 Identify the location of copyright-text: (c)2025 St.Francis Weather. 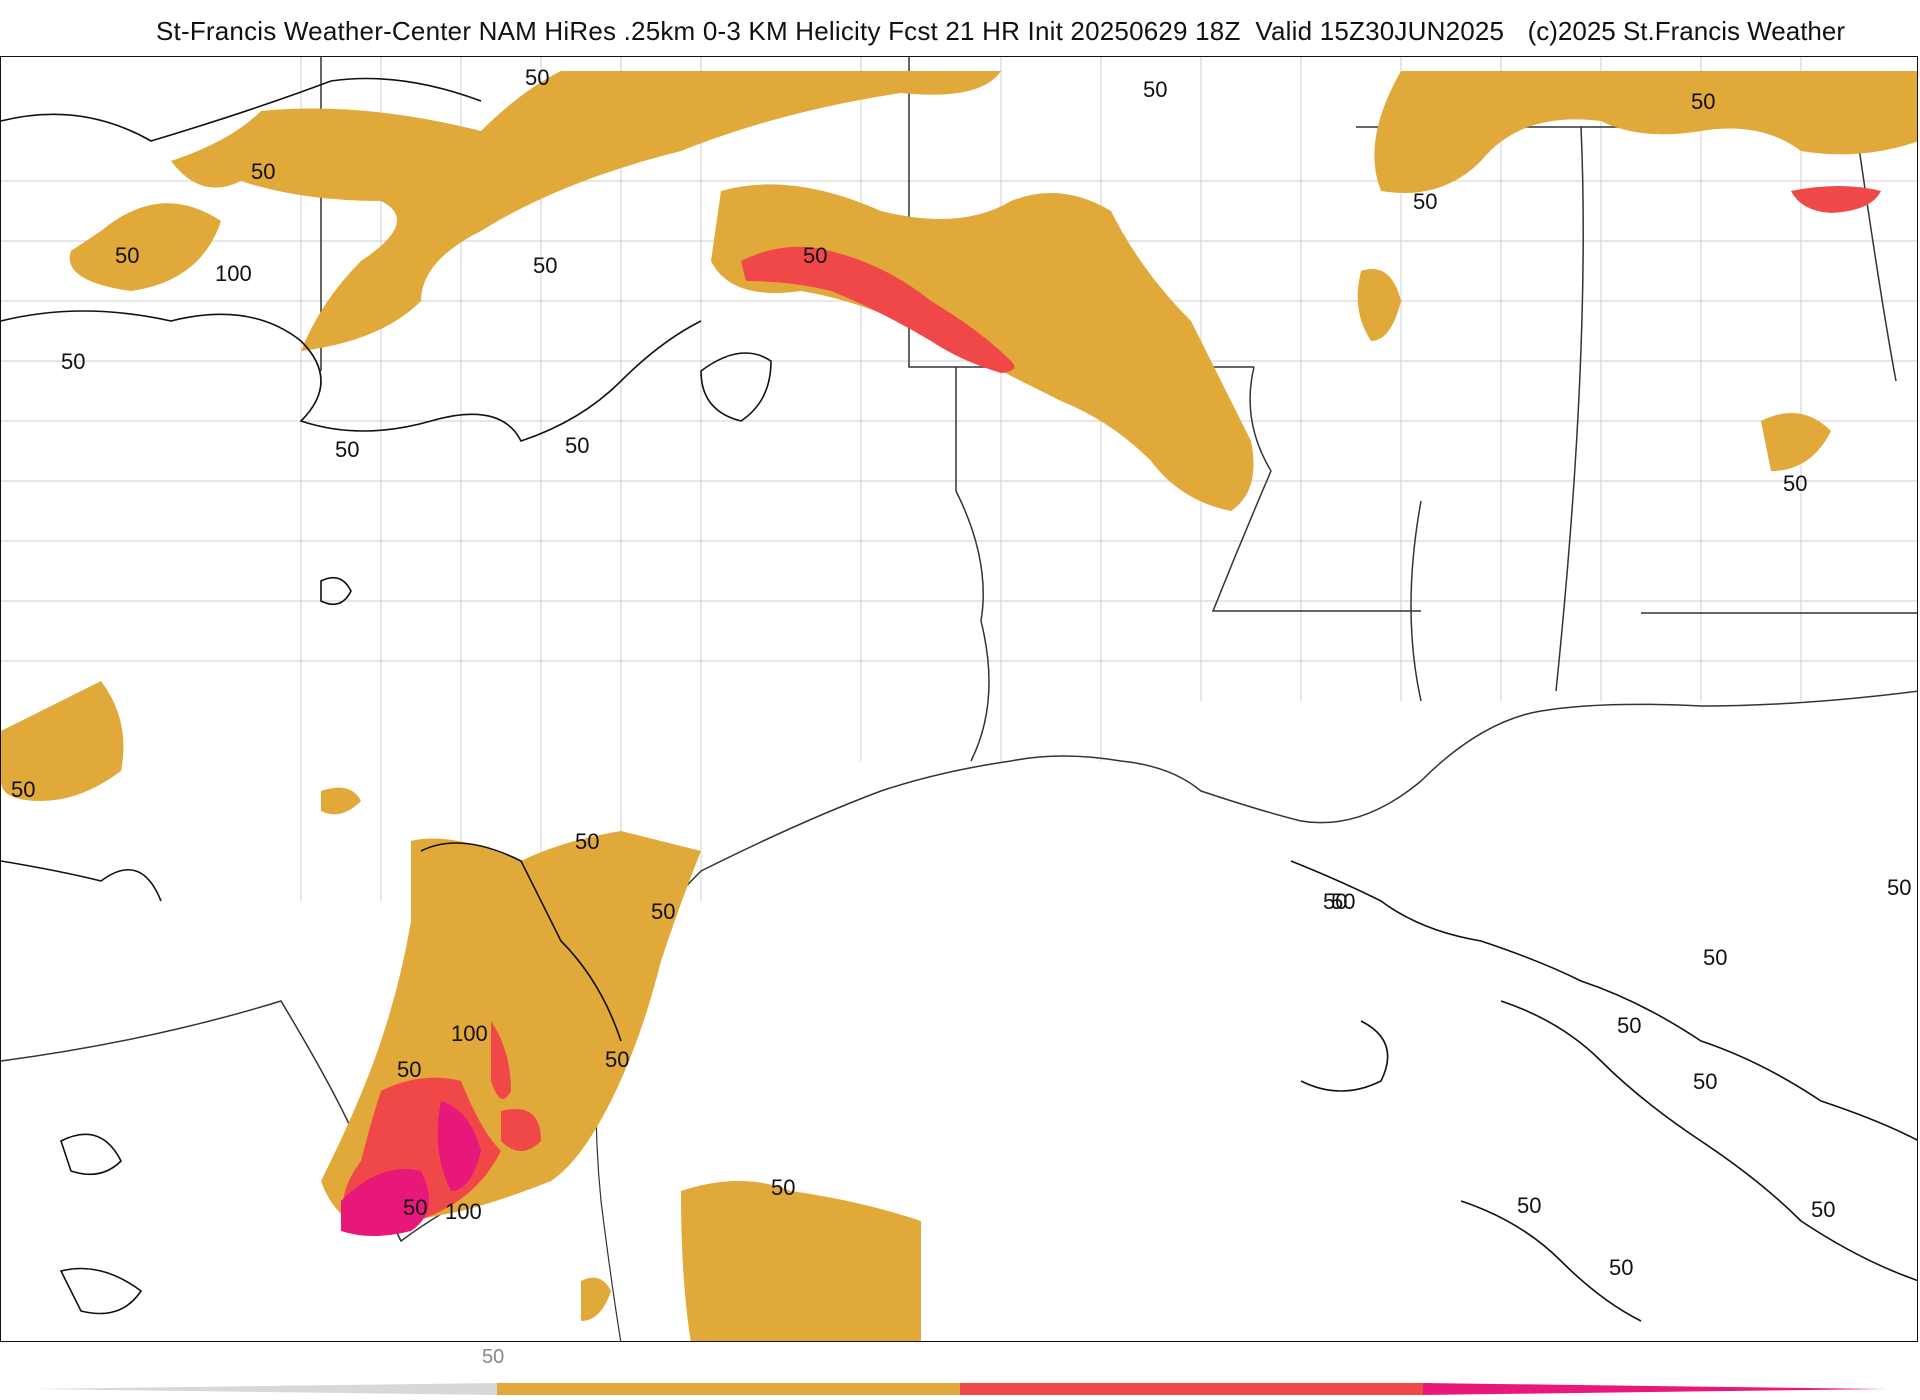
(1686, 31).